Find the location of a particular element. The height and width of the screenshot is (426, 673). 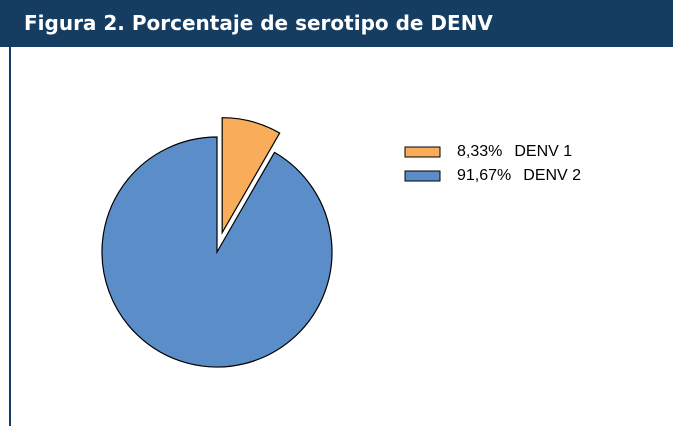

legend-entry: 8,33% DENV 1 is located at coordinates (514, 151).